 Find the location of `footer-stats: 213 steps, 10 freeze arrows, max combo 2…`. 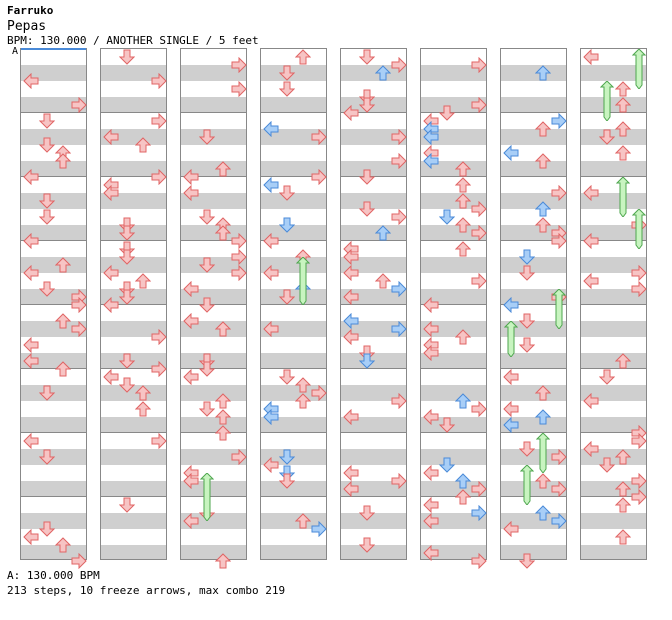

footer-stats: 213 steps, 10 freeze arrows, max combo 2… is located at coordinates (146, 590).